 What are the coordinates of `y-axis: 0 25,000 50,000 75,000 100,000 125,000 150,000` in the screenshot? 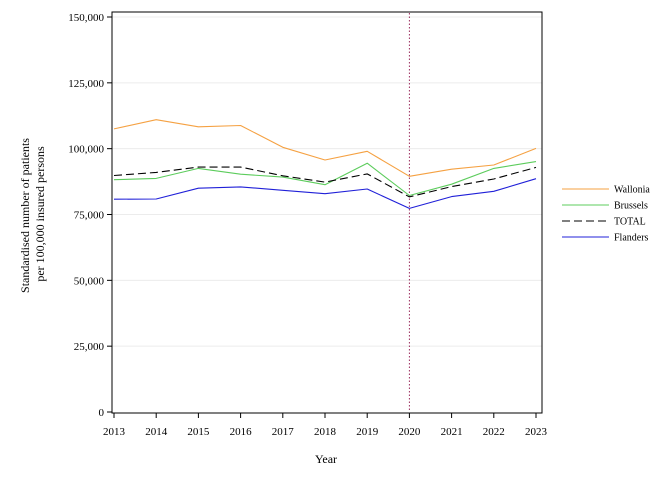 It's located at (90, 215).